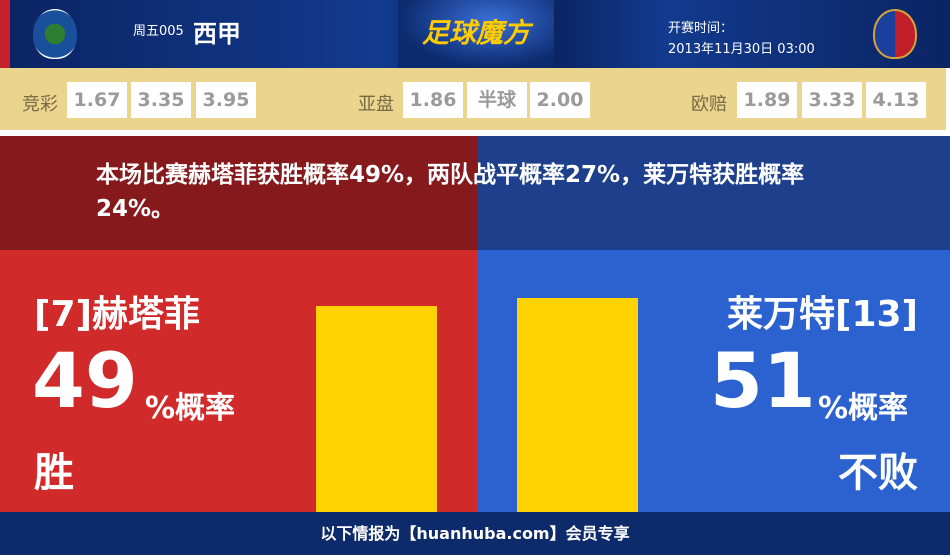 This screenshot has width=950, height=555. Describe the element at coordinates (5, 34) in the screenshot. I see `accent-strip` at that location.